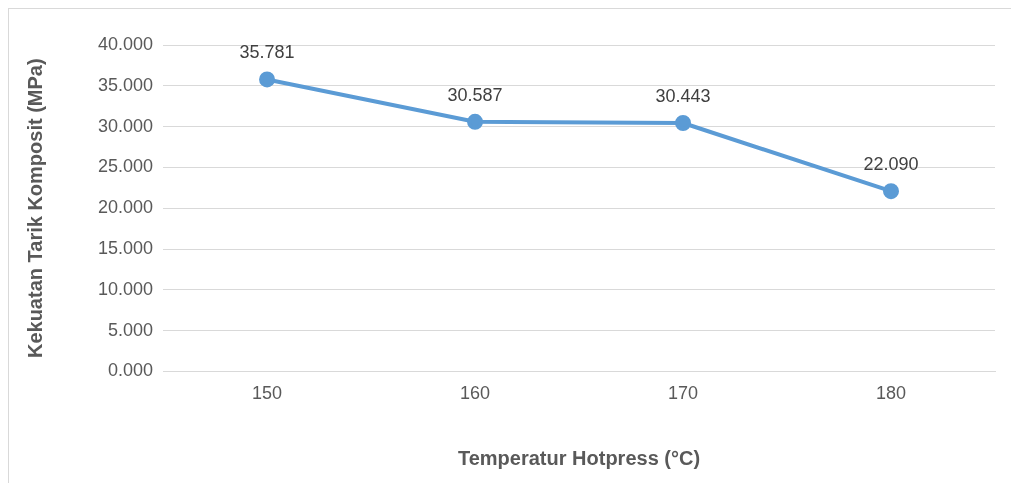  Describe the element at coordinates (125, 43) in the screenshot. I see `y-tick-label: 40.000` at that location.